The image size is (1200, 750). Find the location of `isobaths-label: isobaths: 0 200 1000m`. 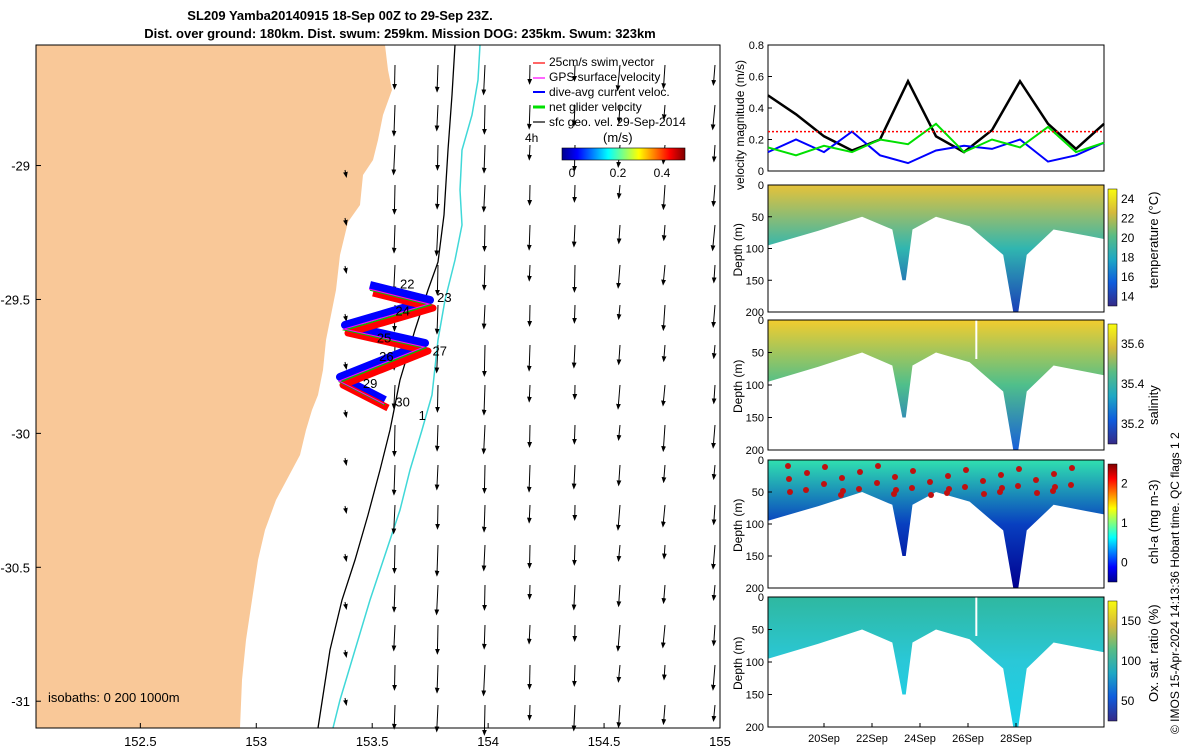

isobaths-label: isobaths: 0 200 1000m is located at coordinates (114, 697).